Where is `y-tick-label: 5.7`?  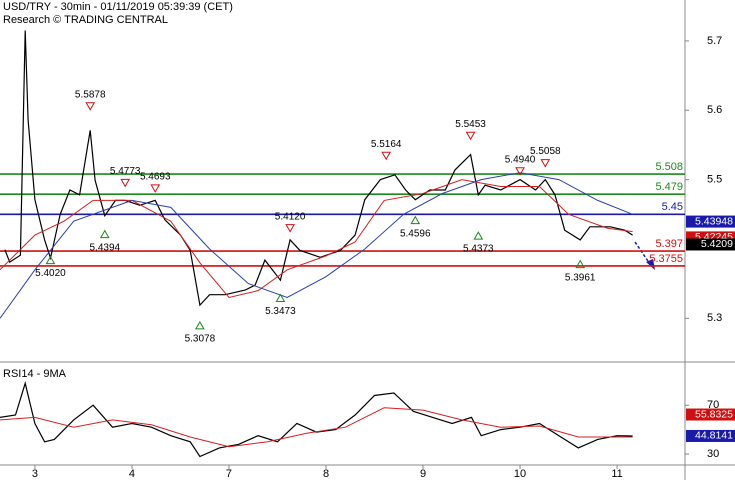 y-tick-label: 5.7 is located at coordinates (714, 41).